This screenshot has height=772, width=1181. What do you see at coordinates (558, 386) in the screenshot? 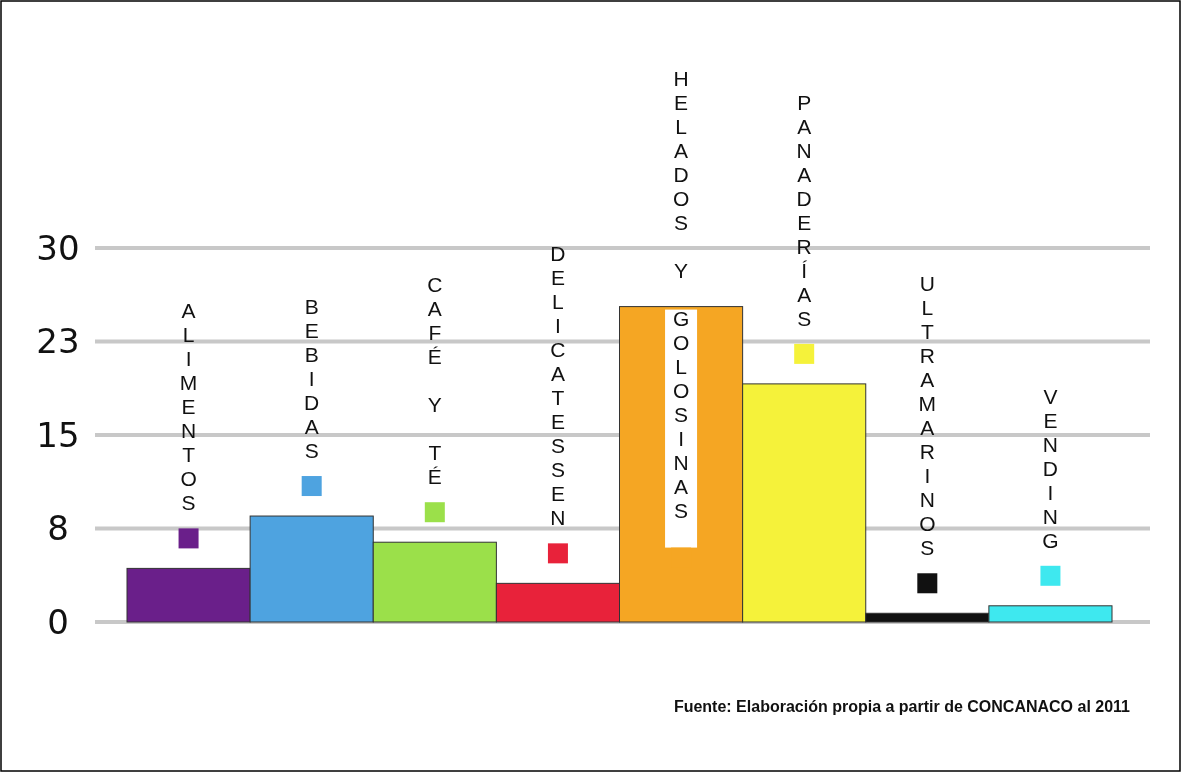
I see `category-label: DELICATESSEN` at bounding box center [558, 386].